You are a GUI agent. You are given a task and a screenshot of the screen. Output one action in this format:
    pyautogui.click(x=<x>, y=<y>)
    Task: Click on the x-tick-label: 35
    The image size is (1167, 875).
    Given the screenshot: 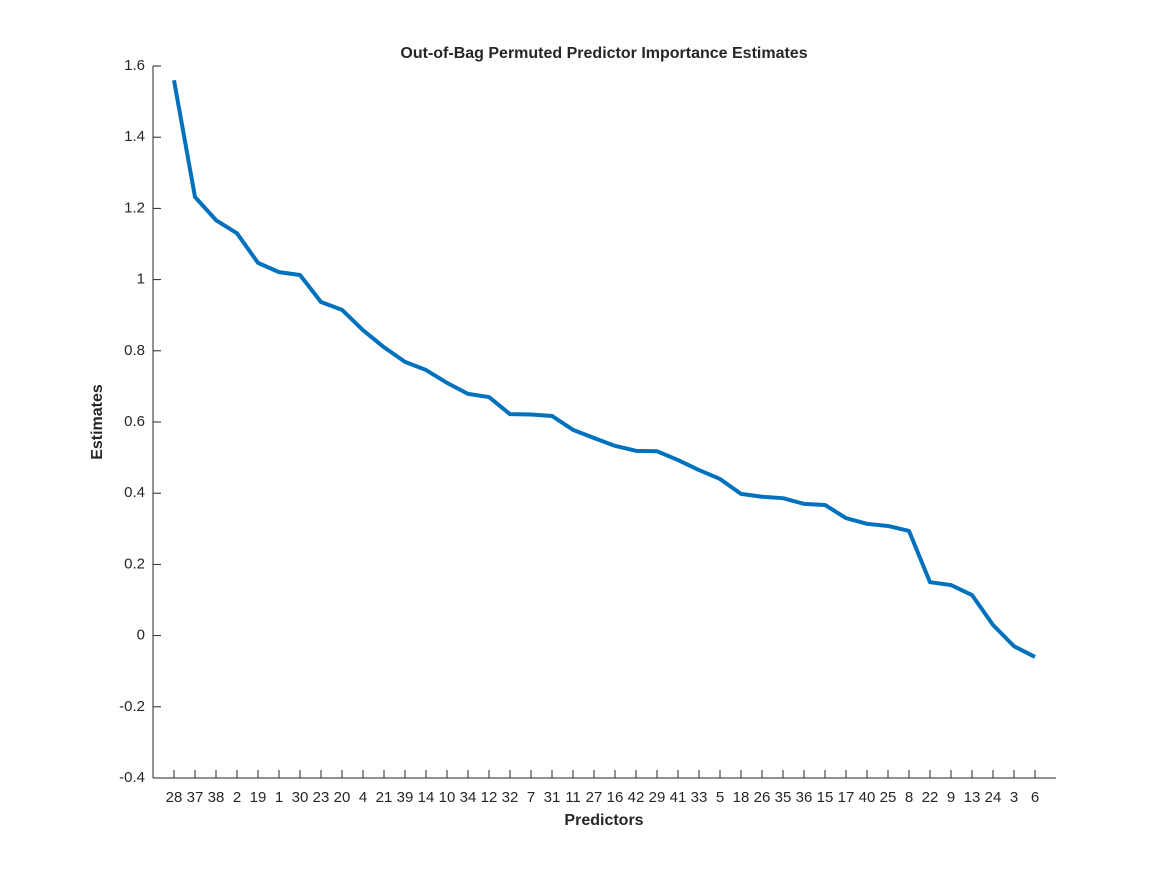 What is the action you would take?
    pyautogui.click(x=783, y=797)
    